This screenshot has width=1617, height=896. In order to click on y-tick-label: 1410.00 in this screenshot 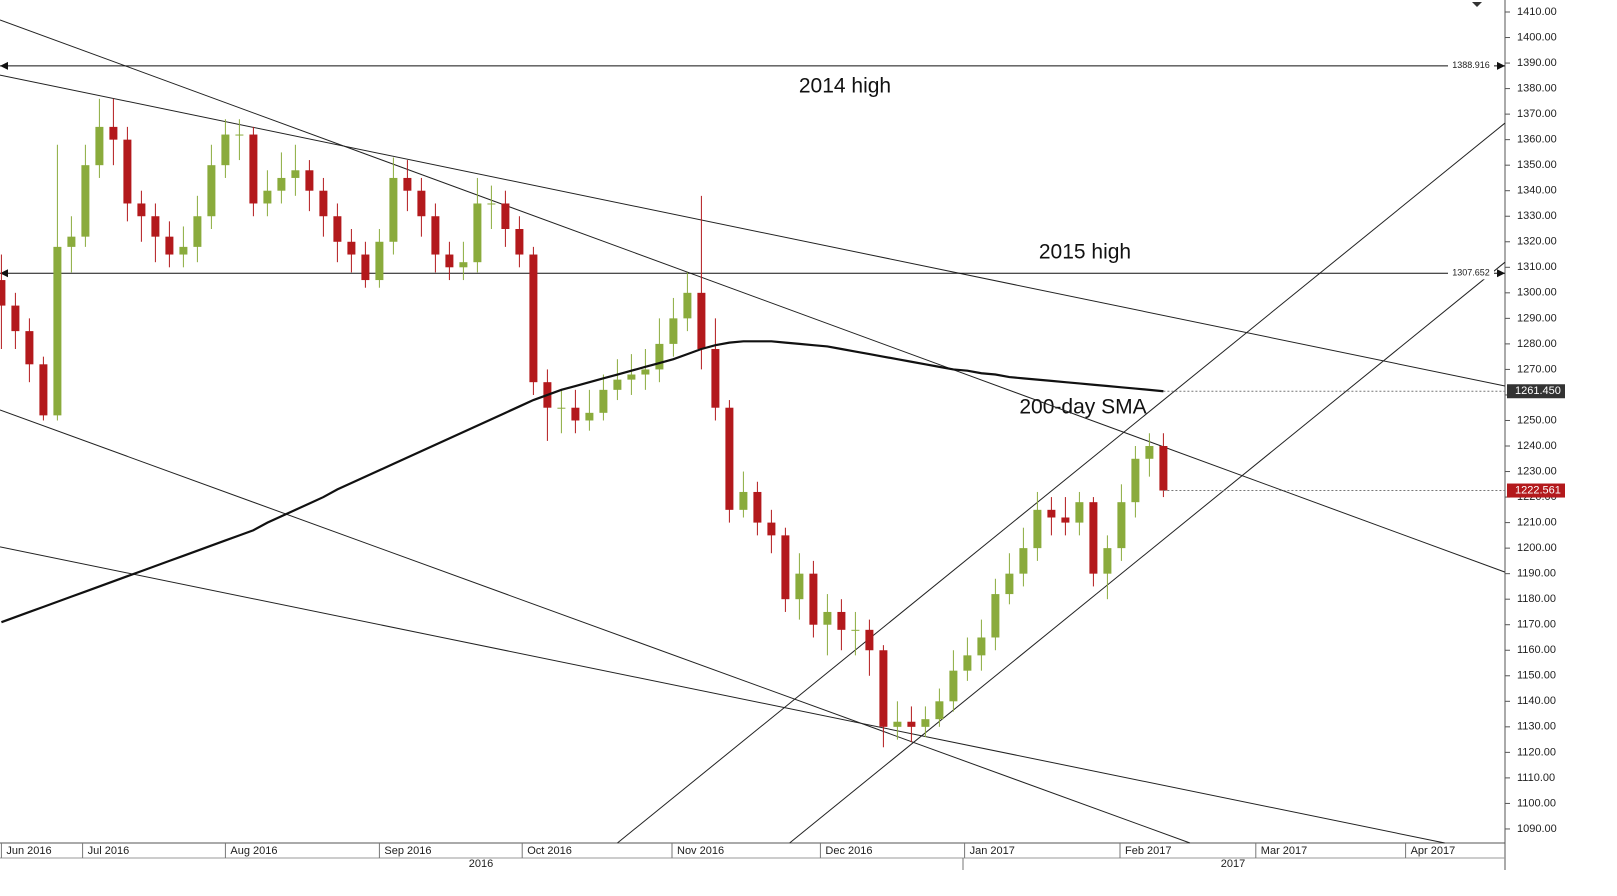, I will do `click(1537, 12)`.